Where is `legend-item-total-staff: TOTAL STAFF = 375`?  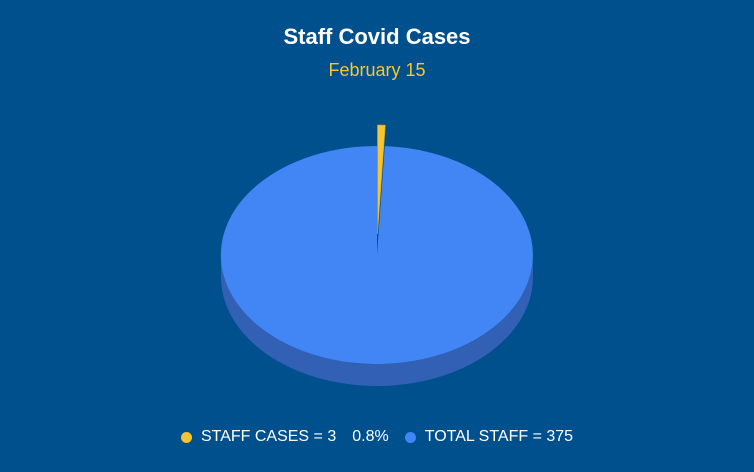 legend-item-total-staff: TOTAL STAFF = 375 is located at coordinates (489, 437).